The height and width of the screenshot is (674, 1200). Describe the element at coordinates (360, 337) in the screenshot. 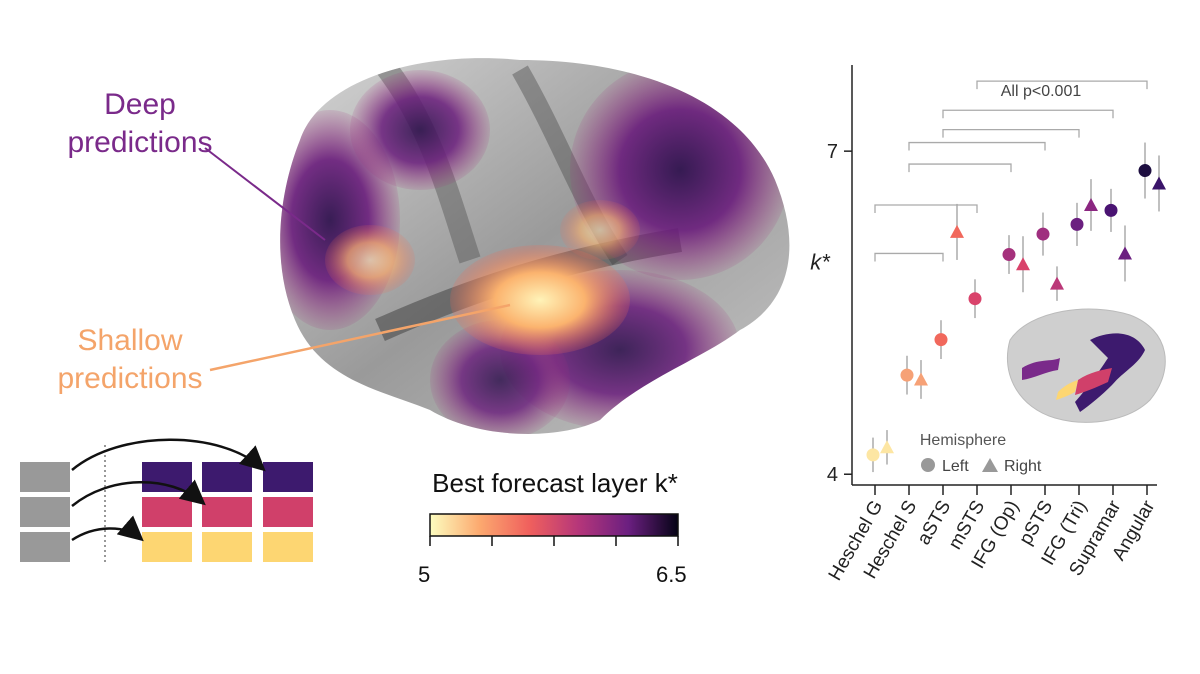

I see `shallow-pointer-line` at that location.